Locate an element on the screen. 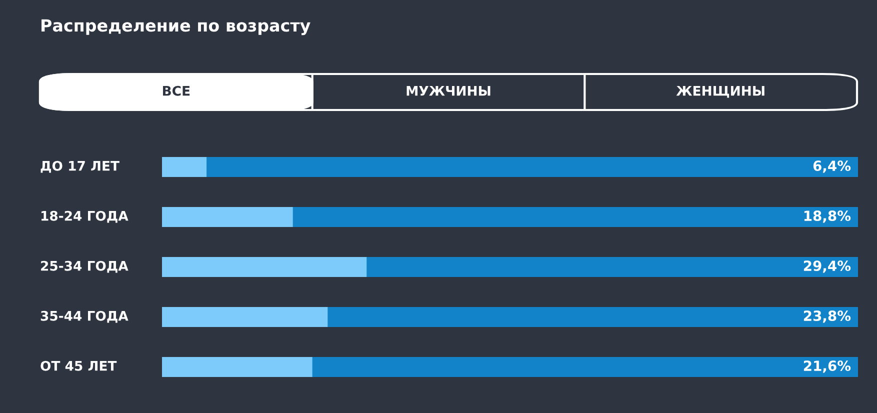 The image size is (877, 413). data-label: 21,6% is located at coordinates (827, 366).